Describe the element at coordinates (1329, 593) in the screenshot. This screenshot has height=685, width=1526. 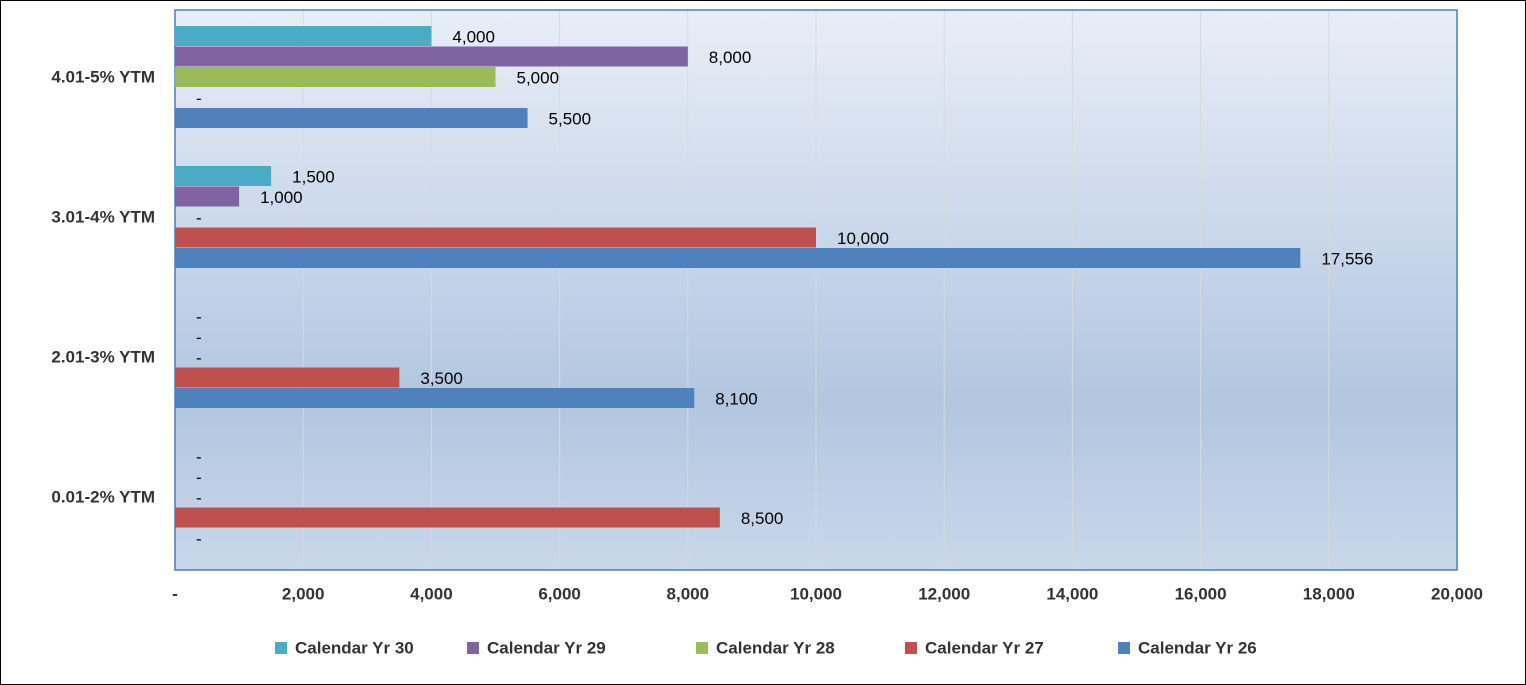
I see `x-tick-label: 18,000` at that location.